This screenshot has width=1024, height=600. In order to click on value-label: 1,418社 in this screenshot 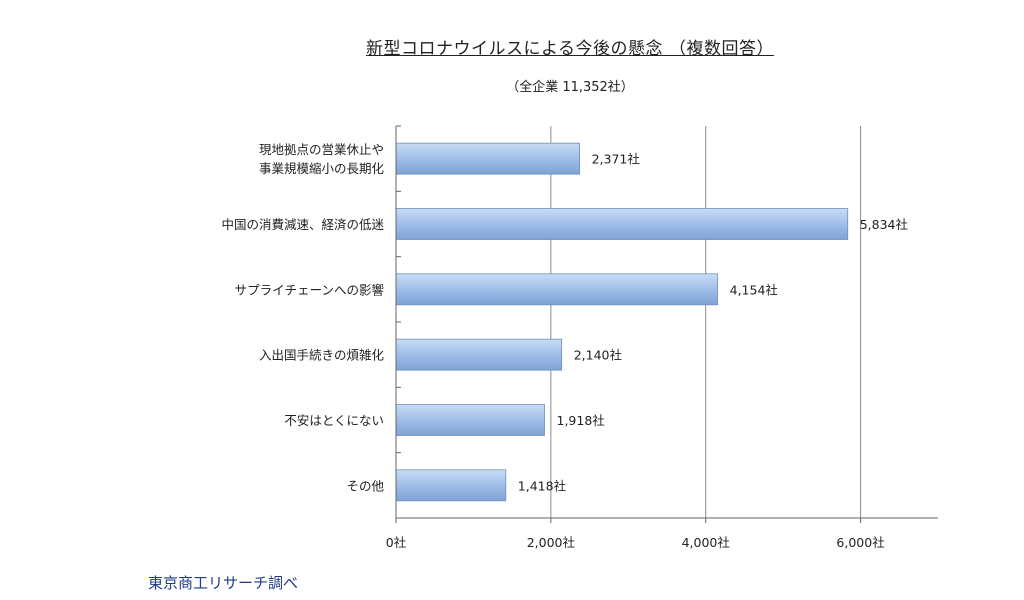, I will do `click(542, 485)`.